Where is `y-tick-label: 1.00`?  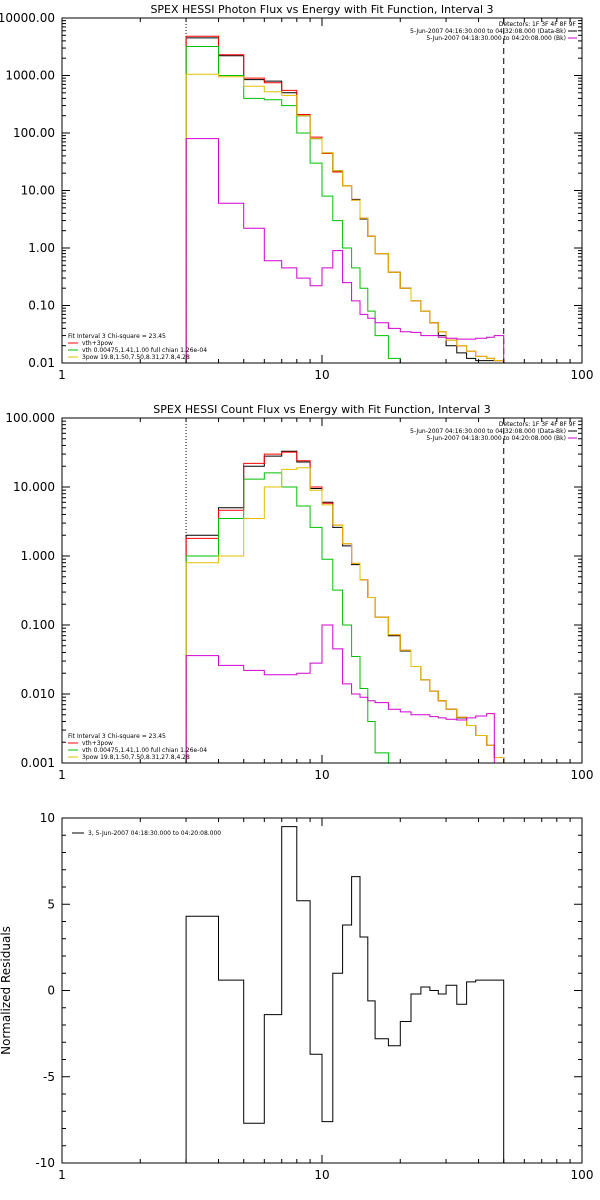 y-tick-label: 1.00 is located at coordinates (41, 248).